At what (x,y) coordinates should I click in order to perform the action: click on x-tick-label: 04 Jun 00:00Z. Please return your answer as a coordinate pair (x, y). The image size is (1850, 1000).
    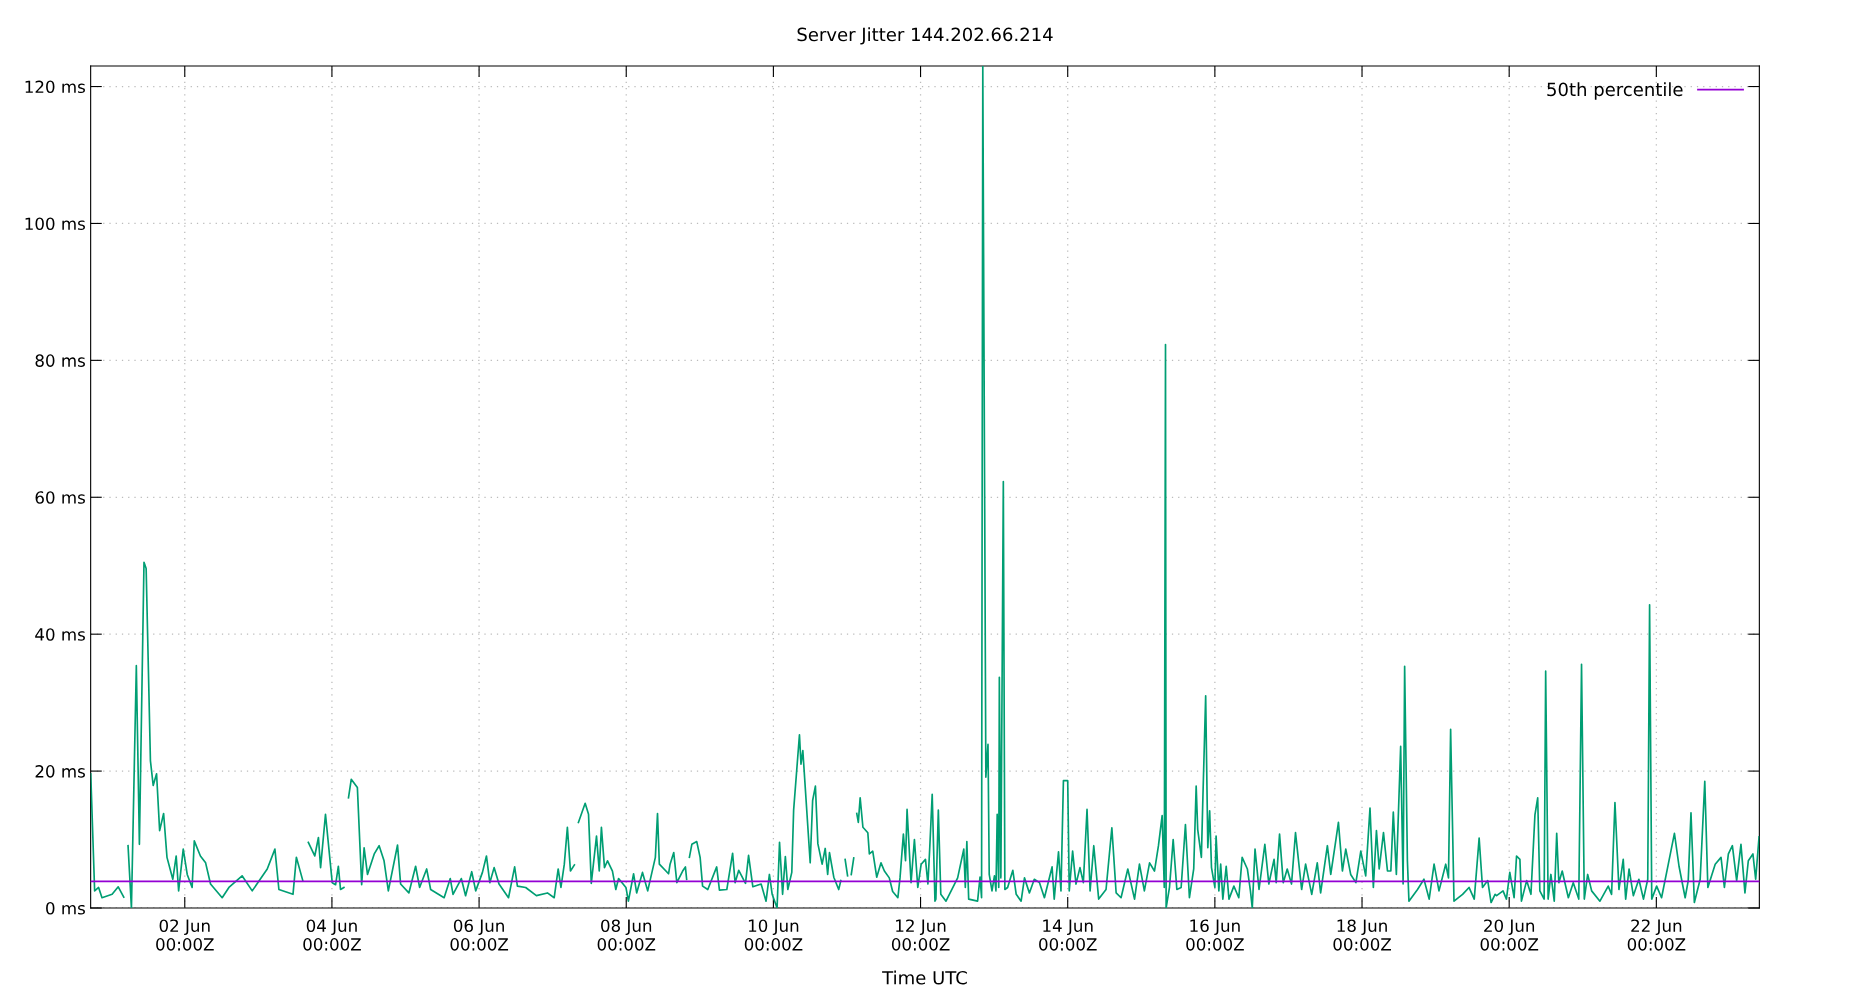
    Looking at the image, I should click on (332, 935).